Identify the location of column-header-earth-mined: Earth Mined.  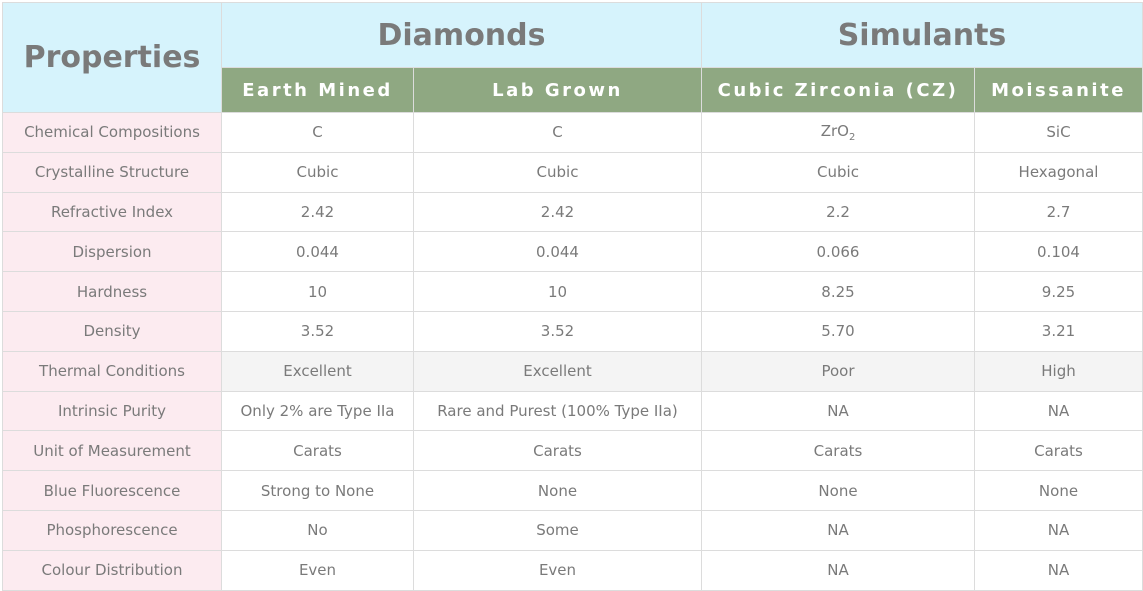
(317, 90).